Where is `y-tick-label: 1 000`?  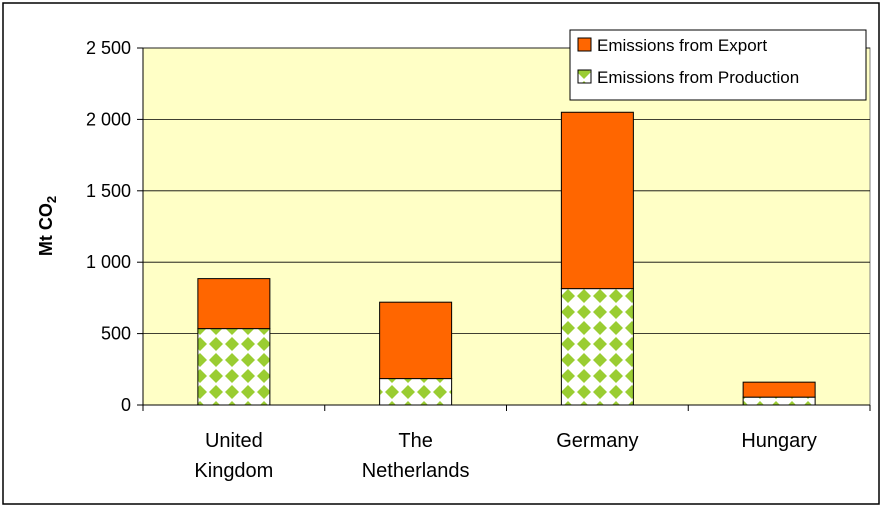 y-tick-label: 1 000 is located at coordinates (108, 262).